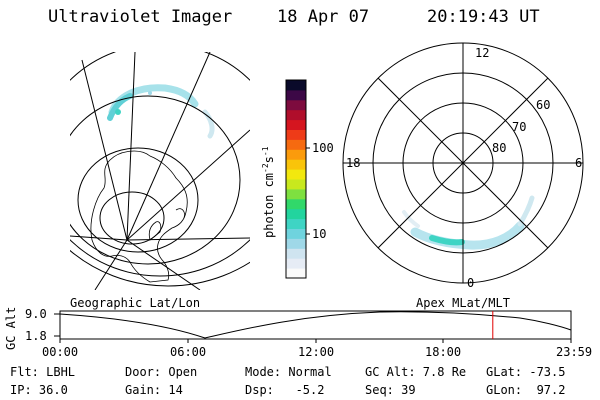  I want to click on timeline-tick-0600: 06:00, so click(188, 352).